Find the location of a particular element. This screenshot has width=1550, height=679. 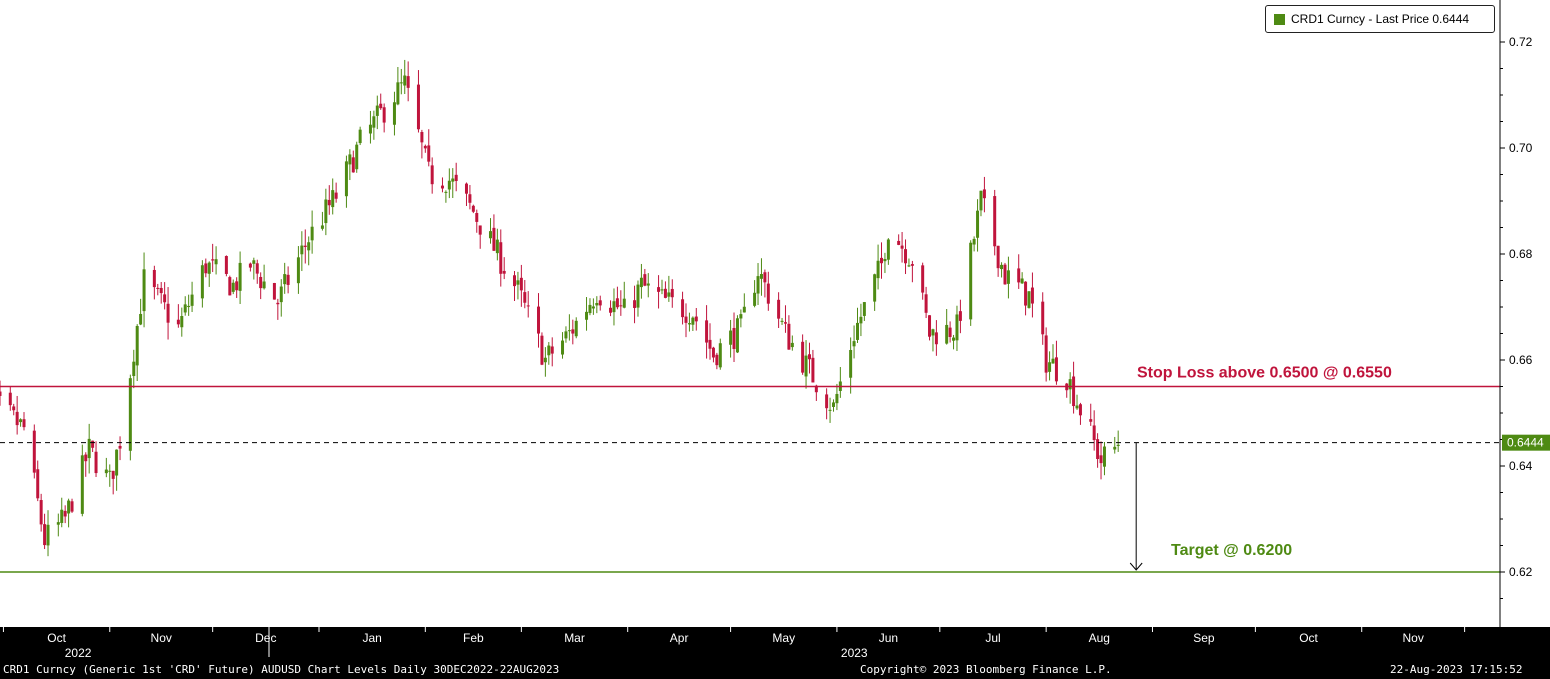

x-month-label: Nov is located at coordinates (161, 638).